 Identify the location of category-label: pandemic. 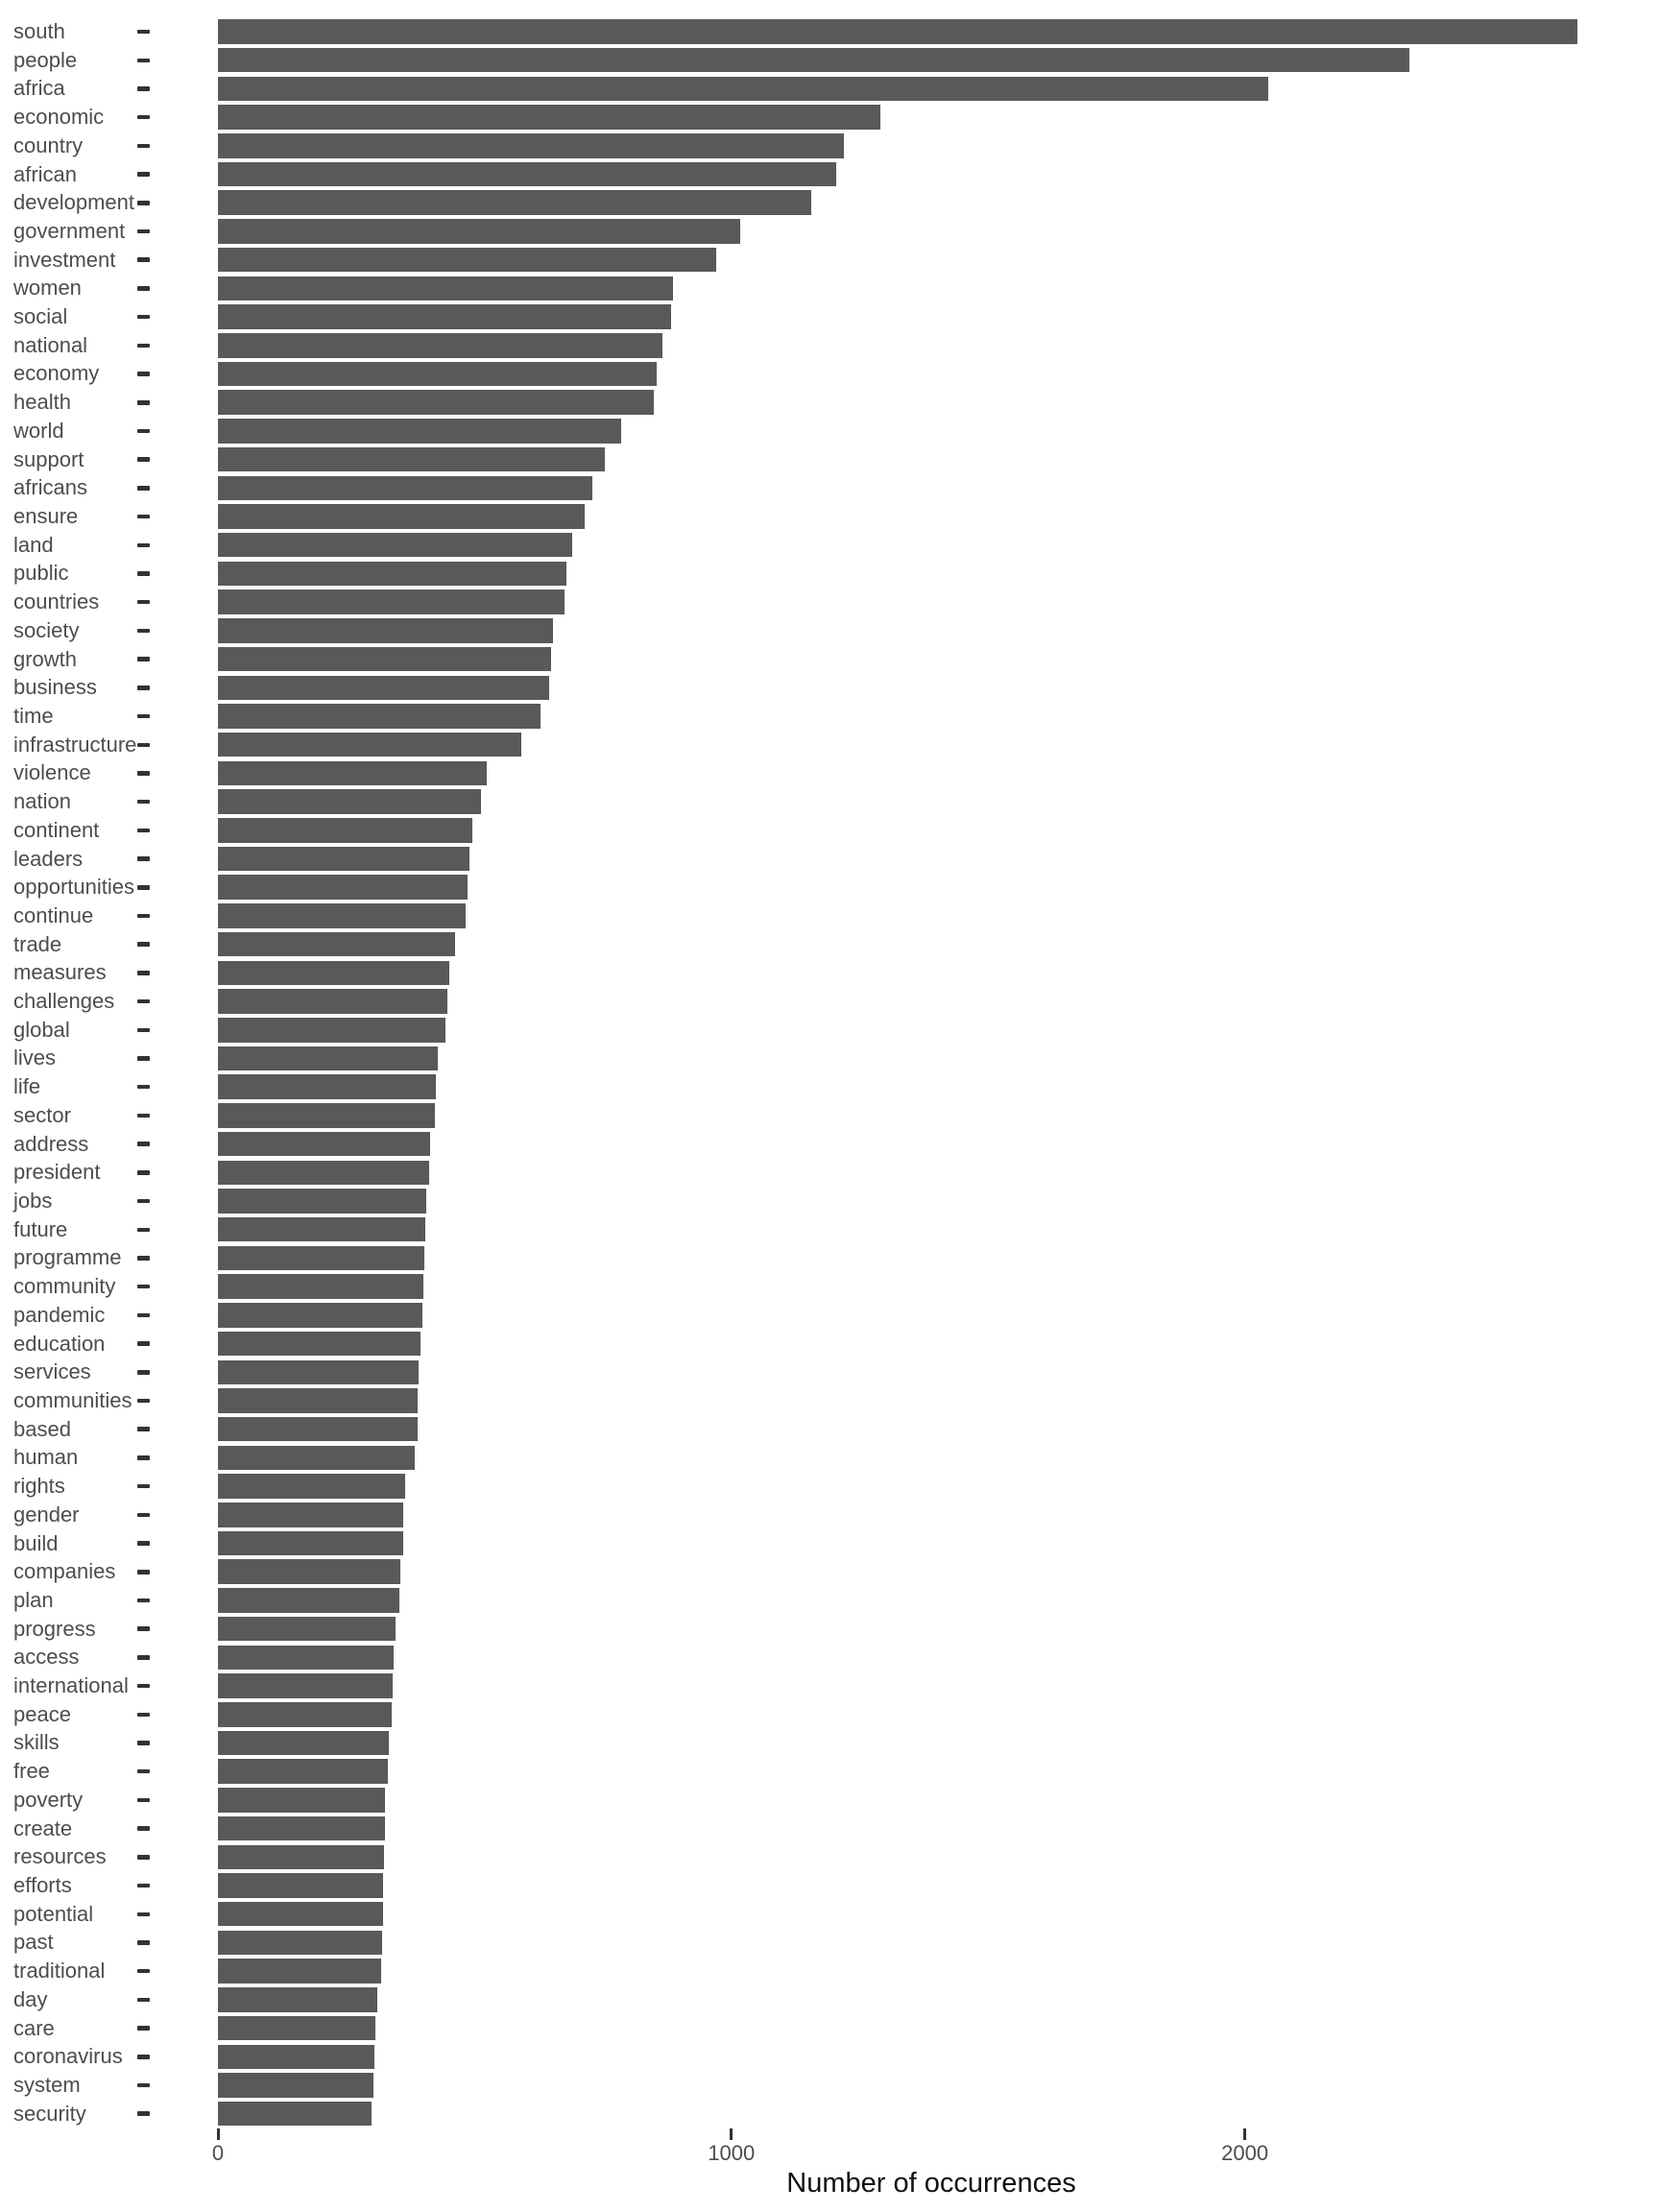
(59, 1314).